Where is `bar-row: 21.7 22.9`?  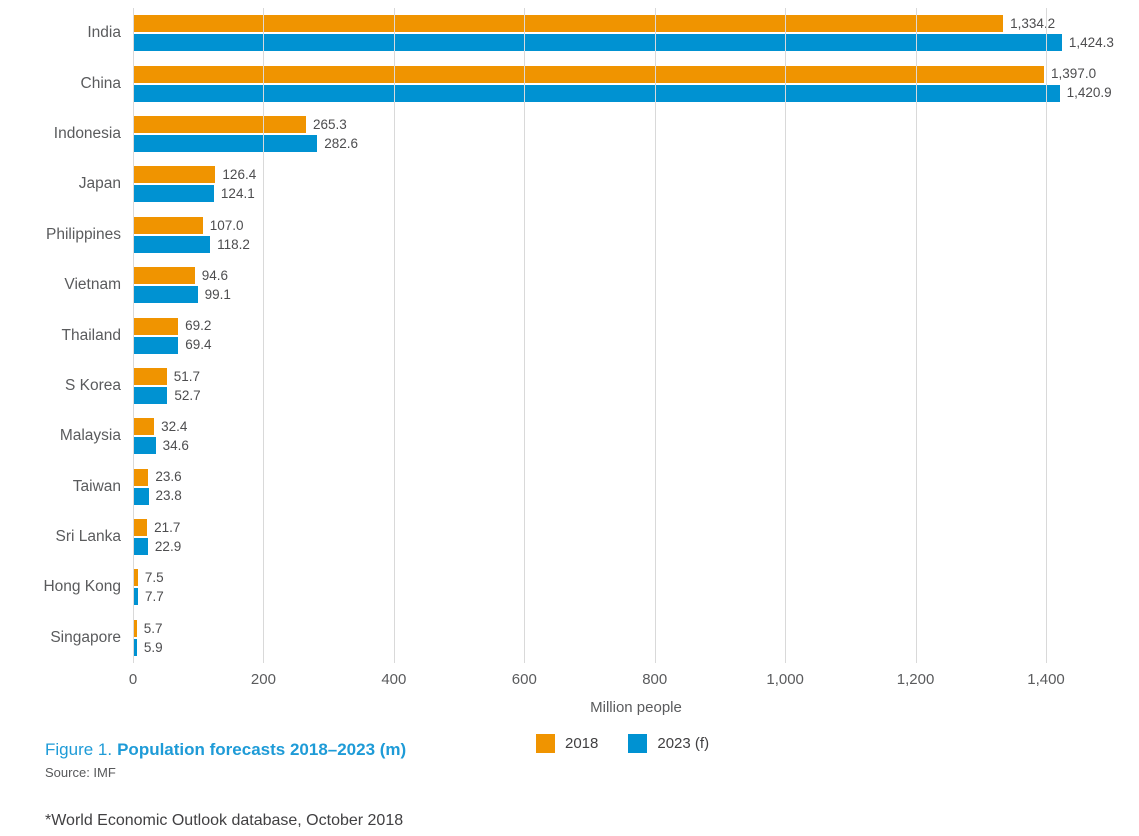
bar-row: 21.7 22.9 is located at coordinates (636, 537).